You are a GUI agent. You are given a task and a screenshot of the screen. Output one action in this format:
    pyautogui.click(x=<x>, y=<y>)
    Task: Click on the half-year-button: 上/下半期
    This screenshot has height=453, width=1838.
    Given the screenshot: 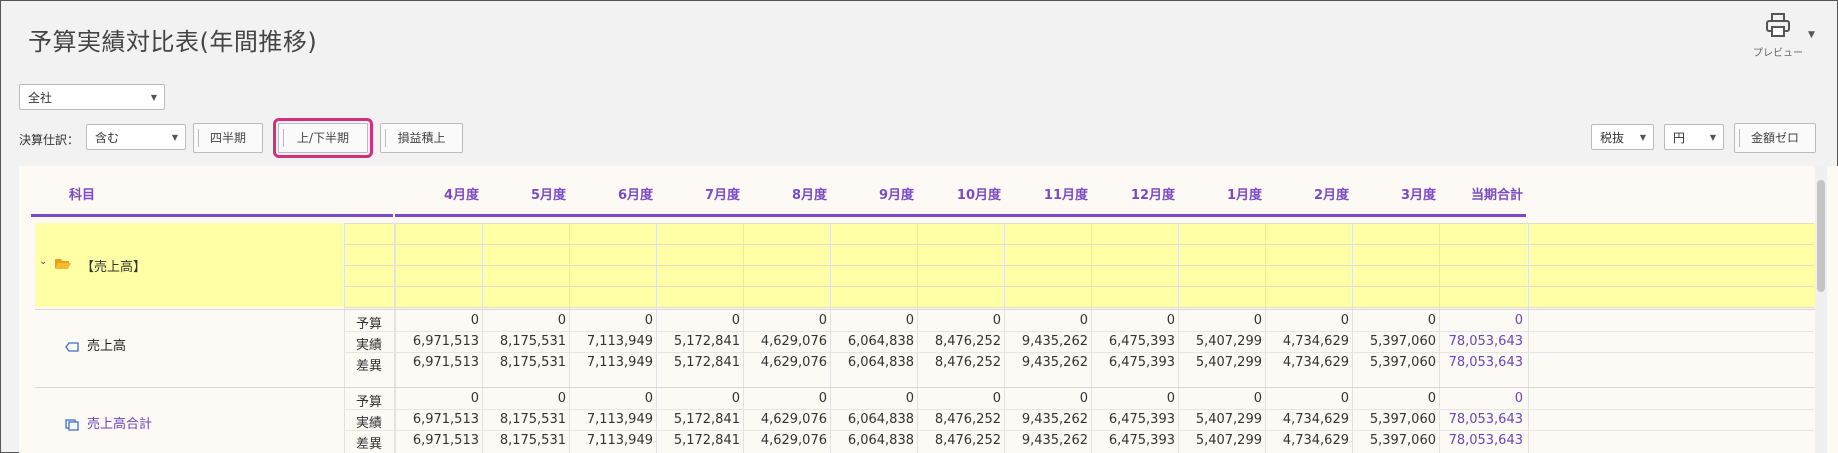 What is the action you would take?
    pyautogui.click(x=323, y=138)
    